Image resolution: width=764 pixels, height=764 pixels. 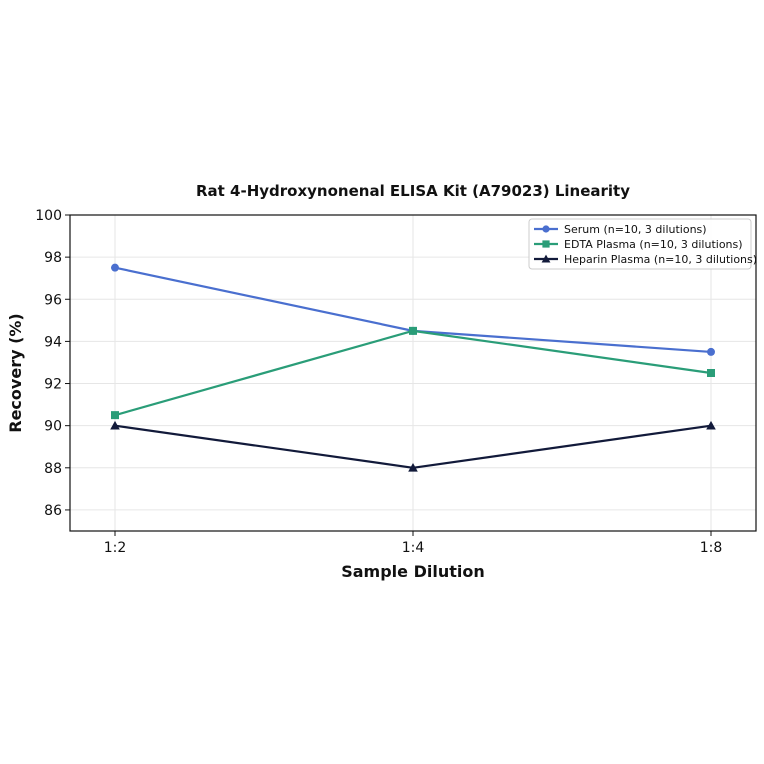 I want to click on legend-entry: Heparin Plasma (n=10, 3 dilutions), so click(x=645, y=259).